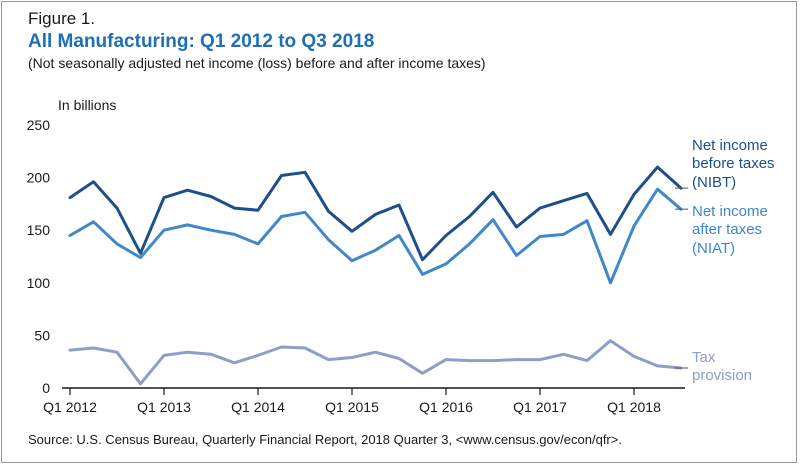 The image size is (800, 466). I want to click on x-tick-label: Q1 2017, so click(540, 407).